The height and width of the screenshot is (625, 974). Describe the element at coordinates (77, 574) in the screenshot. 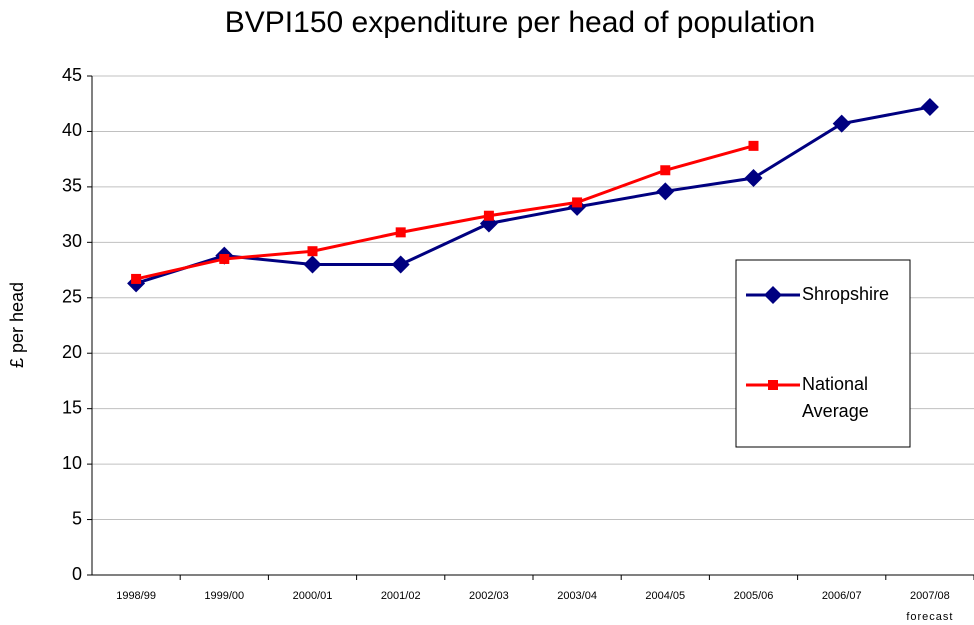

I see `y-tick-label: 0` at that location.